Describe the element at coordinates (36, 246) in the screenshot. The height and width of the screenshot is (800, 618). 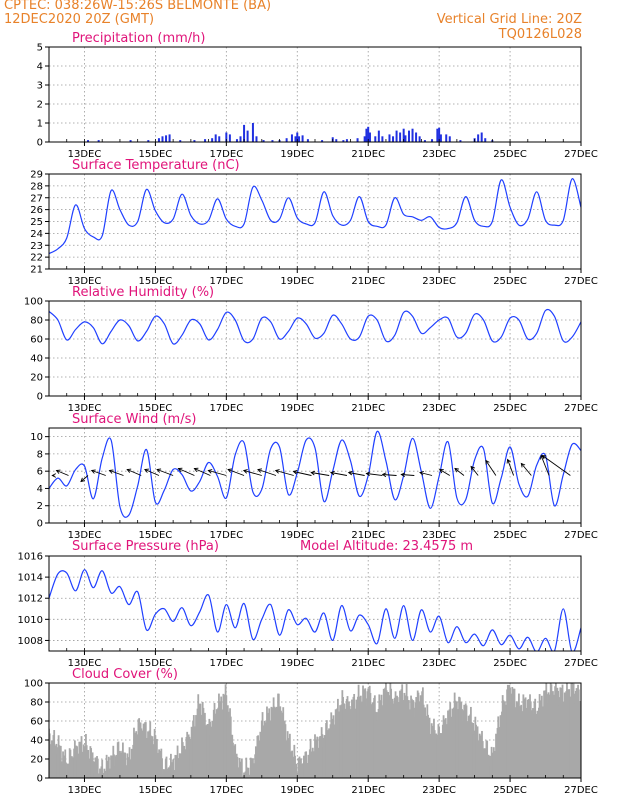
I see `y-tick-label: 23` at that location.